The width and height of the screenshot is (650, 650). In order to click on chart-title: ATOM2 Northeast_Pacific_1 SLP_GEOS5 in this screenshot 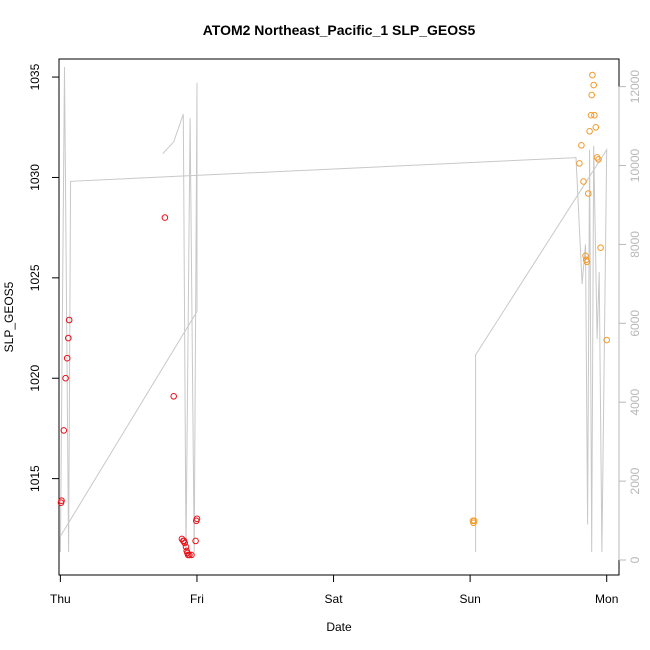, I will do `click(339, 30)`.